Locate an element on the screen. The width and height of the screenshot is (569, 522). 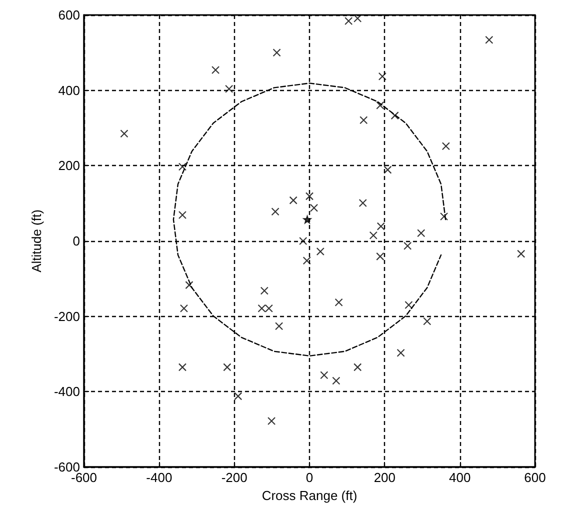
y-tick-label: 600 is located at coordinates (69, 15).